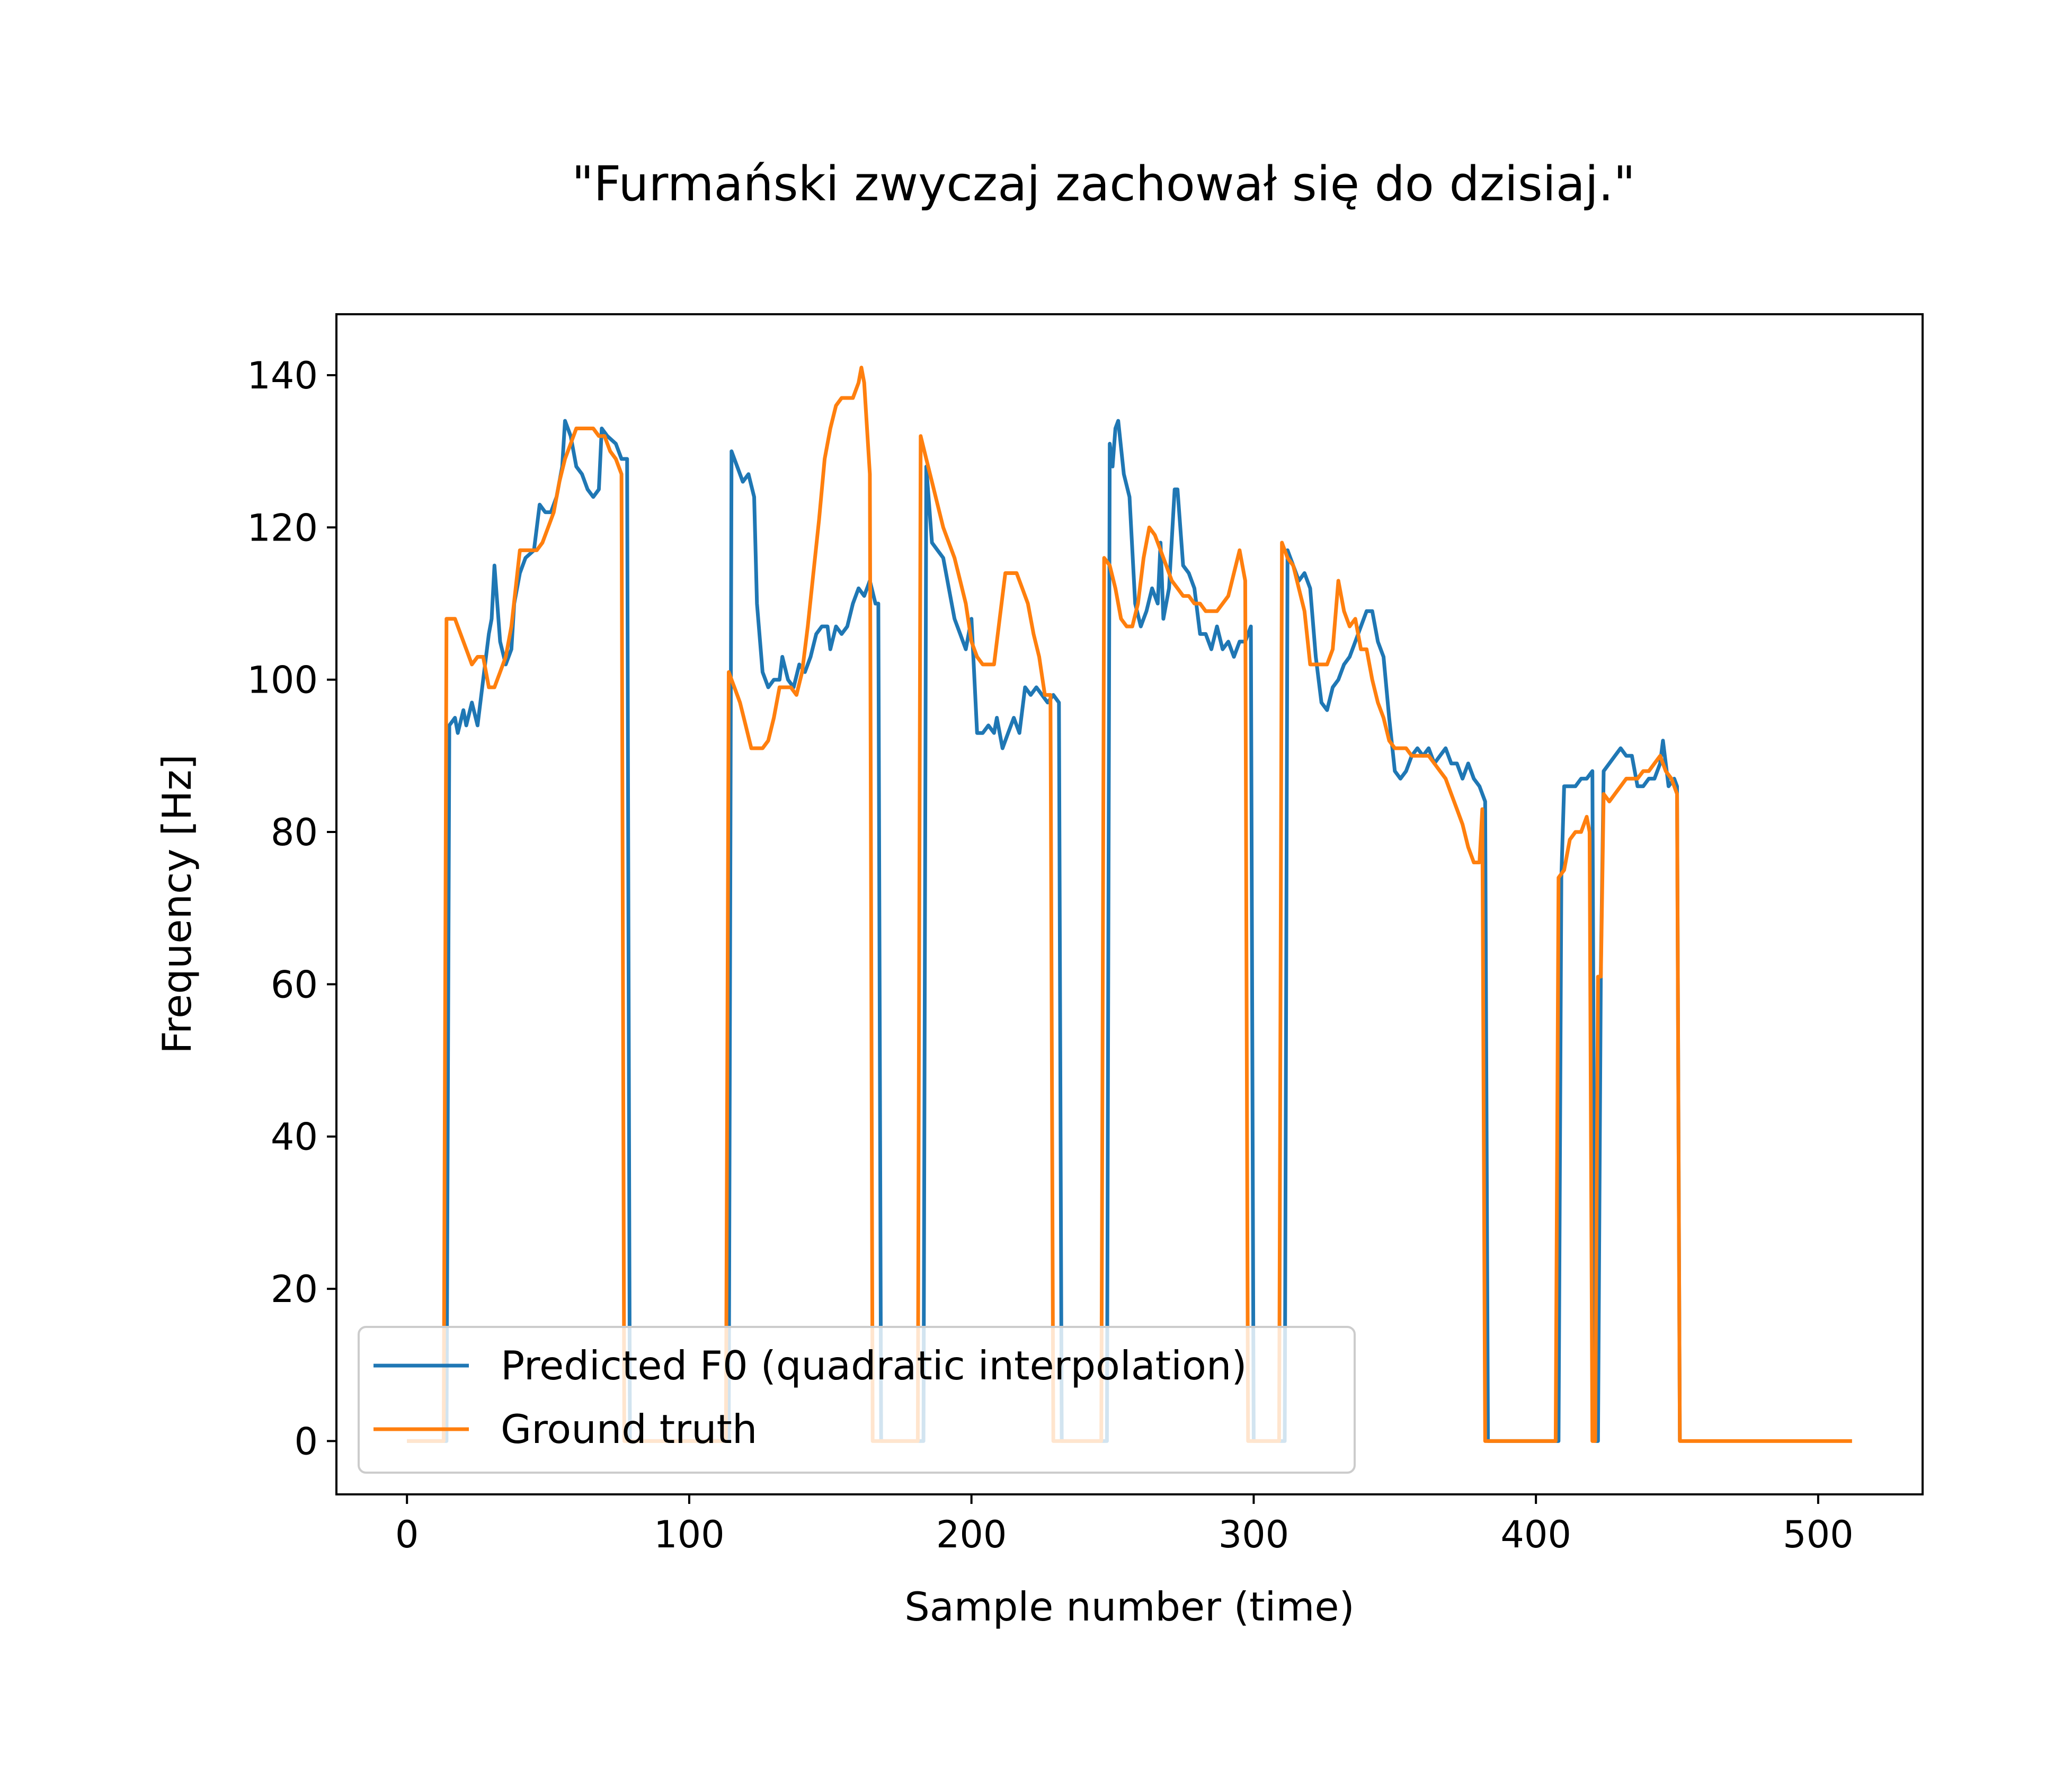  I want to click on y-axis: 0 20 40 60 80 100 120 140, so click(291, 908).